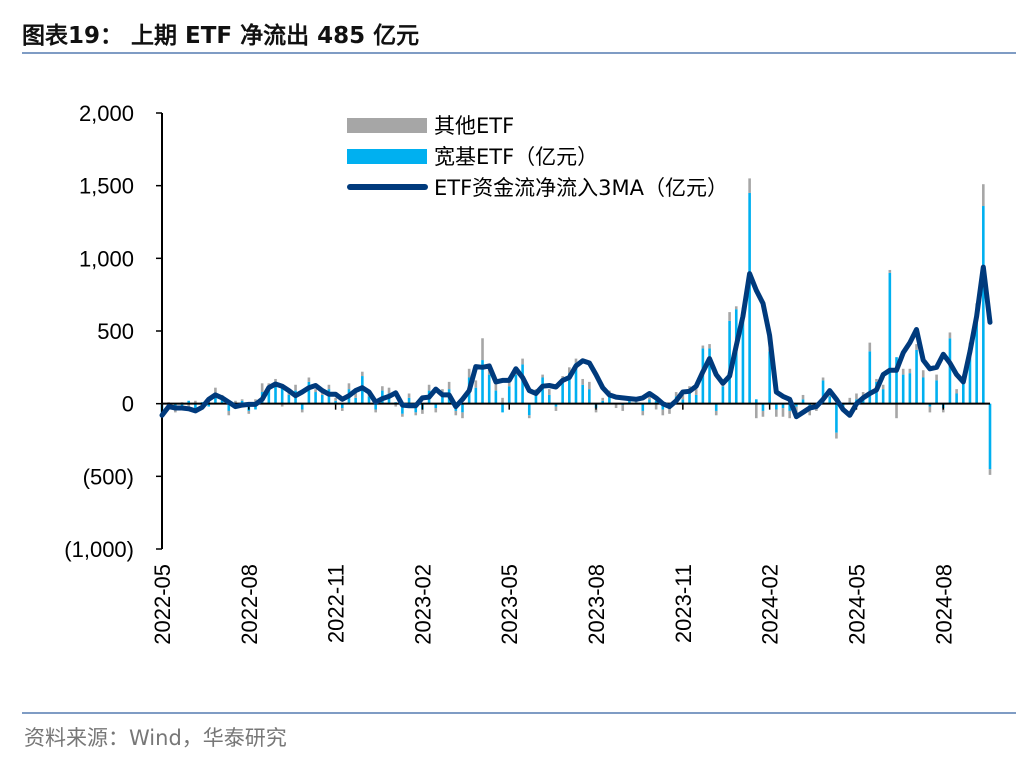  What do you see at coordinates (387, 156) in the screenshot?
I see `legend-swatch-broad` at bounding box center [387, 156].